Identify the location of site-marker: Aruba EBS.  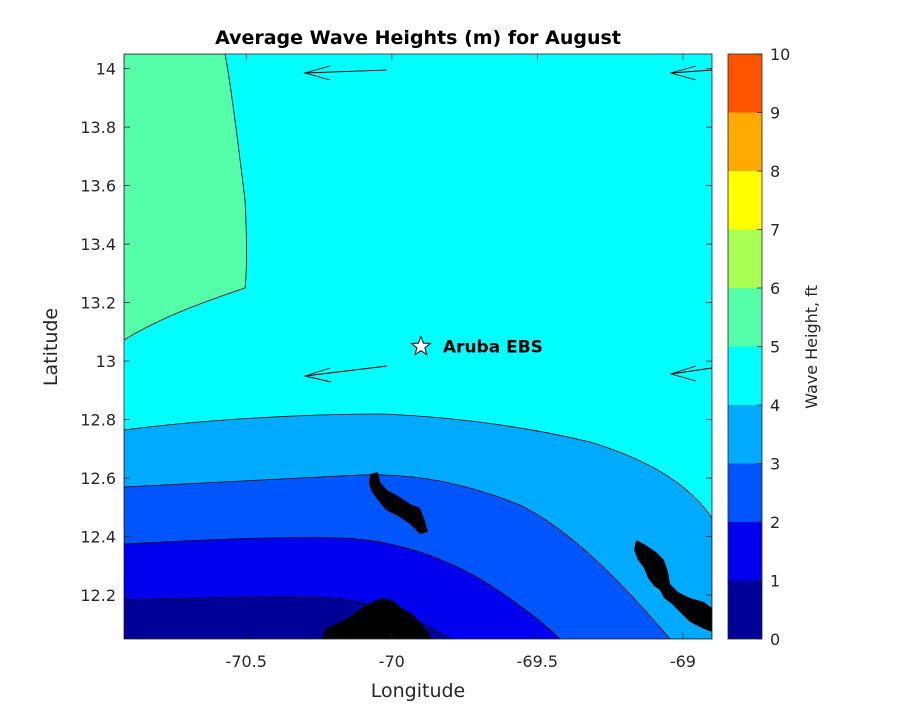
(476, 346).